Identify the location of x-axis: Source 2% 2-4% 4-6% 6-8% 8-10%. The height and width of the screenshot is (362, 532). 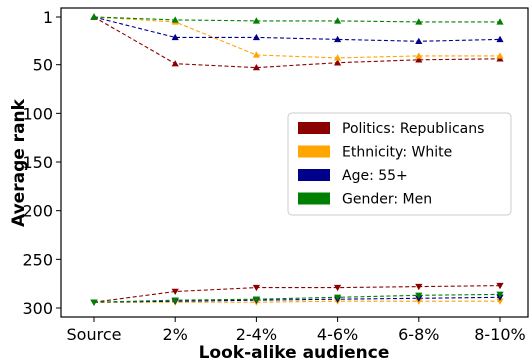
(296, 330).